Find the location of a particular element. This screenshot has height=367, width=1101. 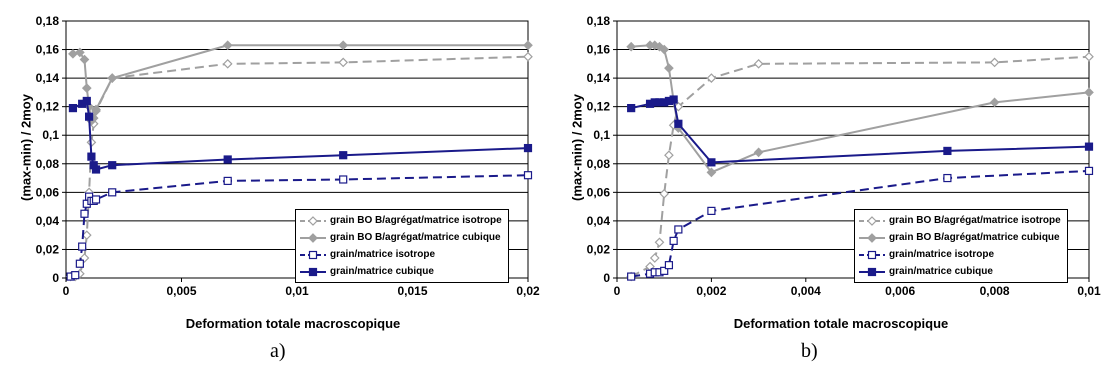

x-tick-label: 0,002 is located at coordinates (711, 291).